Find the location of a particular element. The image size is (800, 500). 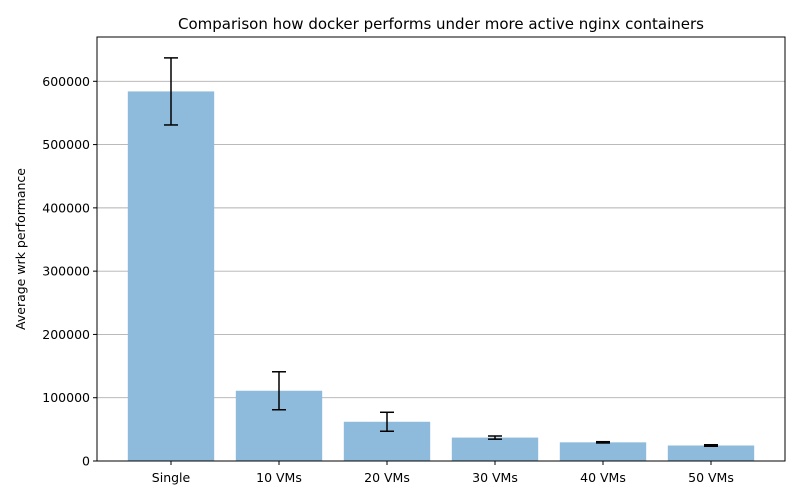

x-tick-label: 20 VMs is located at coordinates (387, 477).